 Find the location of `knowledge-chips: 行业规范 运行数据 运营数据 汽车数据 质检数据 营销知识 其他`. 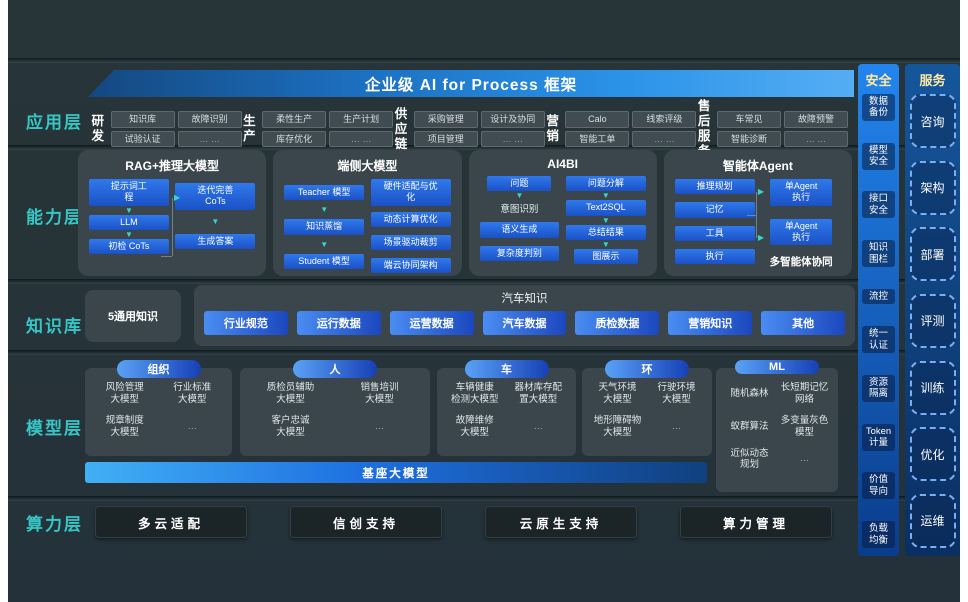

knowledge-chips: 行业规范 运行数据 运营数据 汽车数据 质检数据 营销知识 其他 is located at coordinates (525, 323).